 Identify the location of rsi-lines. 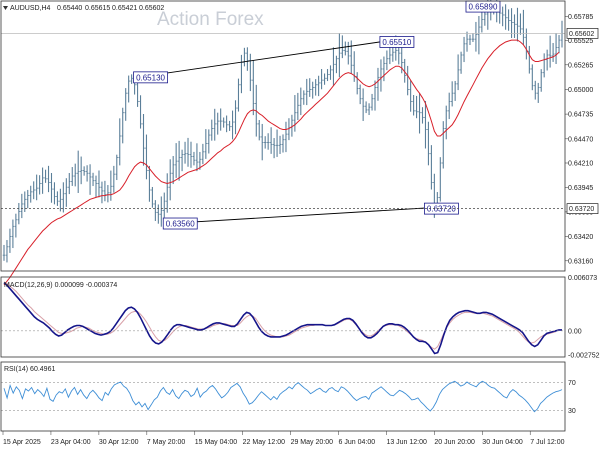
(283, 396).